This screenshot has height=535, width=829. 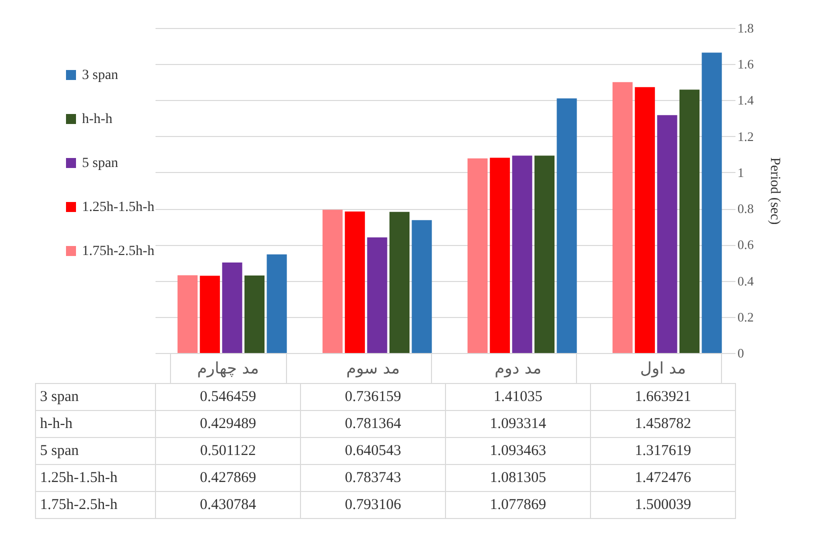 What do you see at coordinates (663, 451) in the screenshot?
I see `data-label: 1.317619` at bounding box center [663, 451].